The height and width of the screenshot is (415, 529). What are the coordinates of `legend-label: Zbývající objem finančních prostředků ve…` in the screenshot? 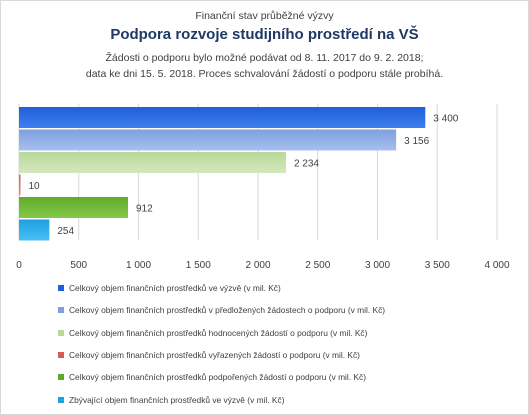 It's located at (177, 399).